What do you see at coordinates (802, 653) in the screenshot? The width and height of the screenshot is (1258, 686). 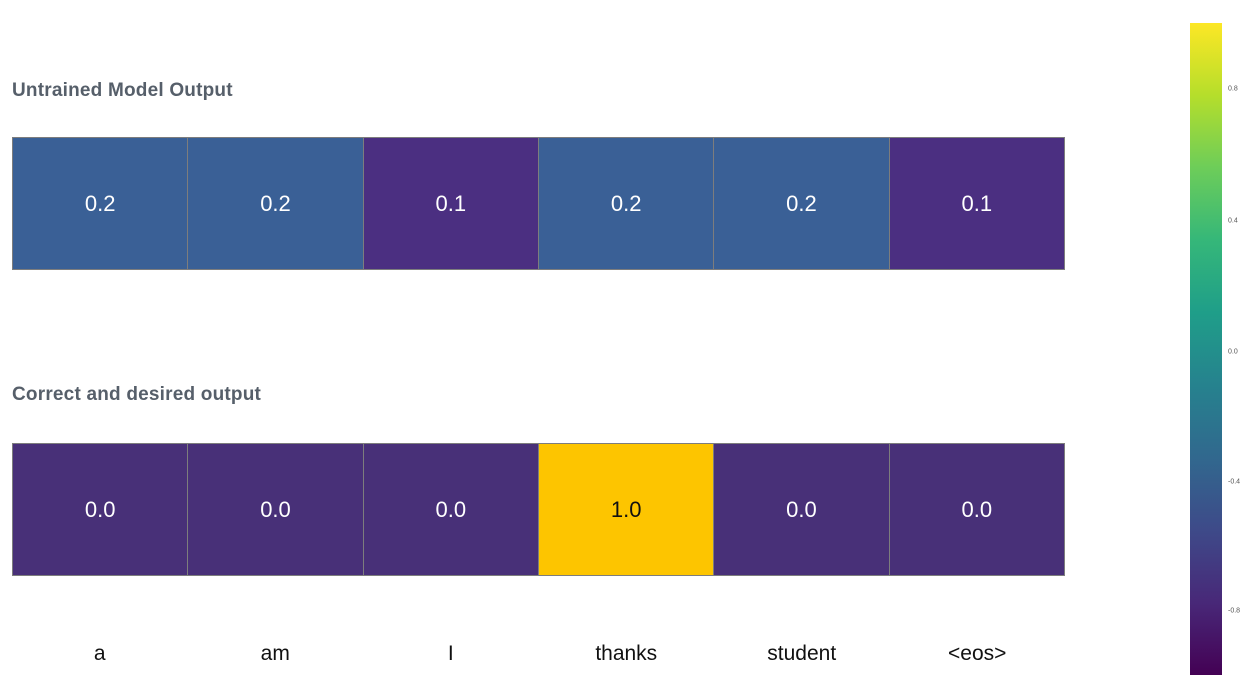 I see `token-label: student` at bounding box center [802, 653].